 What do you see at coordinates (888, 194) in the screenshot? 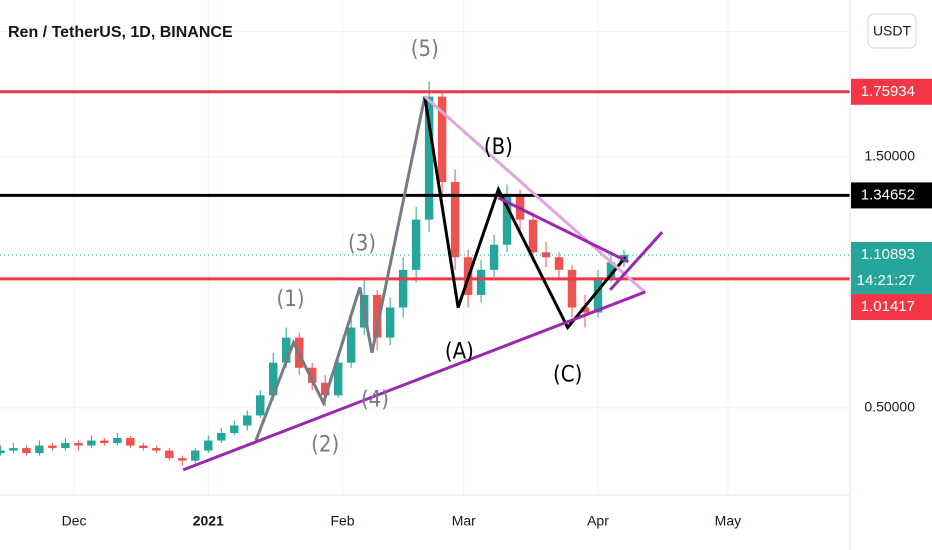
I see `price-label: 1.34652` at bounding box center [888, 194].